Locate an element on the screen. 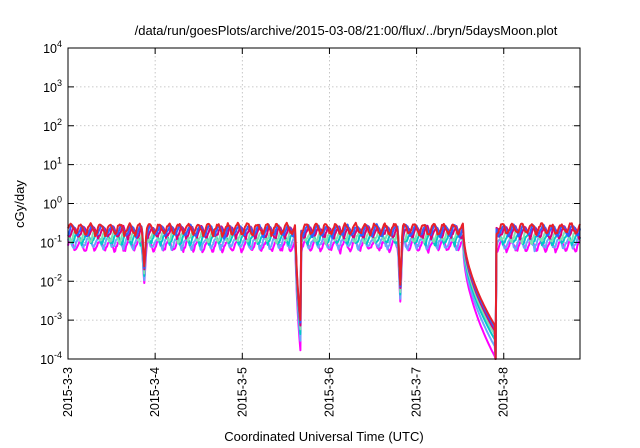 Image resolution: width=640 pixels, height=448 pixels. y-tick-label: 10⁰ is located at coordinates (52, 203).